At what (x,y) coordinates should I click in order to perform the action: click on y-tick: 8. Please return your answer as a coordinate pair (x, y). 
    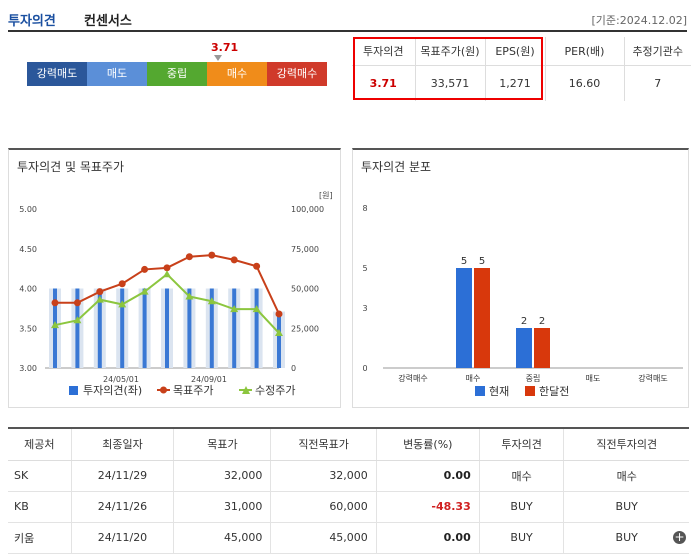
    Looking at the image, I should click on (364, 208).